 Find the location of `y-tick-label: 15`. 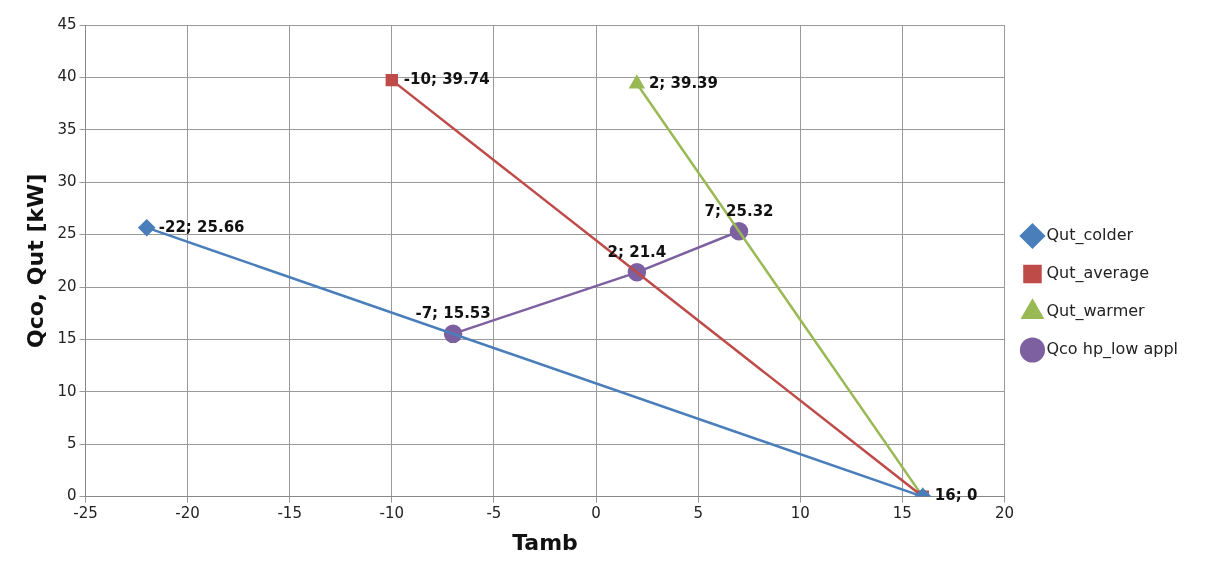

y-tick-label: 15 is located at coordinates (67, 338).